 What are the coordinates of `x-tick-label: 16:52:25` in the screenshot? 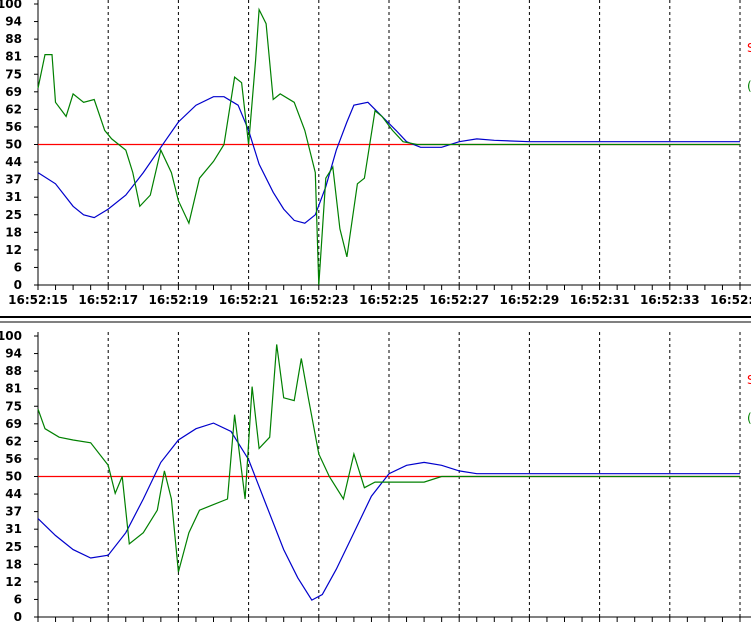 It's located at (389, 300).